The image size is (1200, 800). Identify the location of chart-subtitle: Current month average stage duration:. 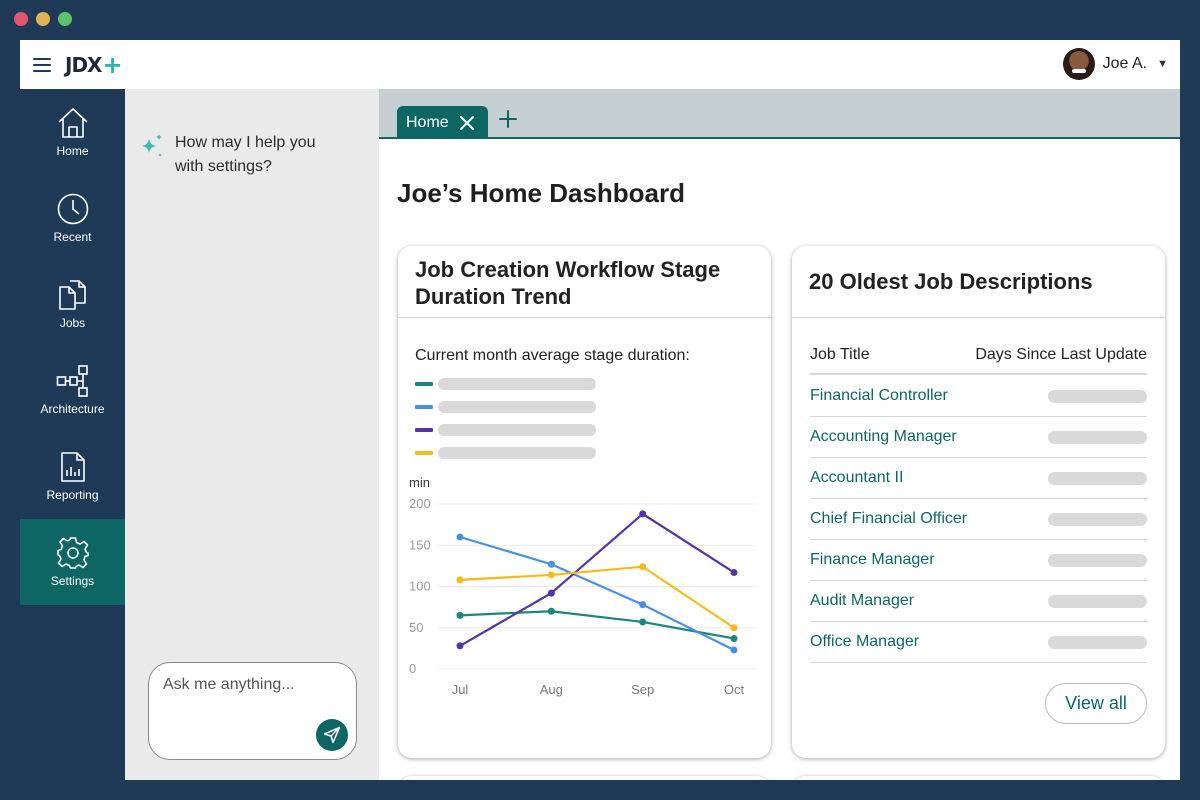
(552, 355).